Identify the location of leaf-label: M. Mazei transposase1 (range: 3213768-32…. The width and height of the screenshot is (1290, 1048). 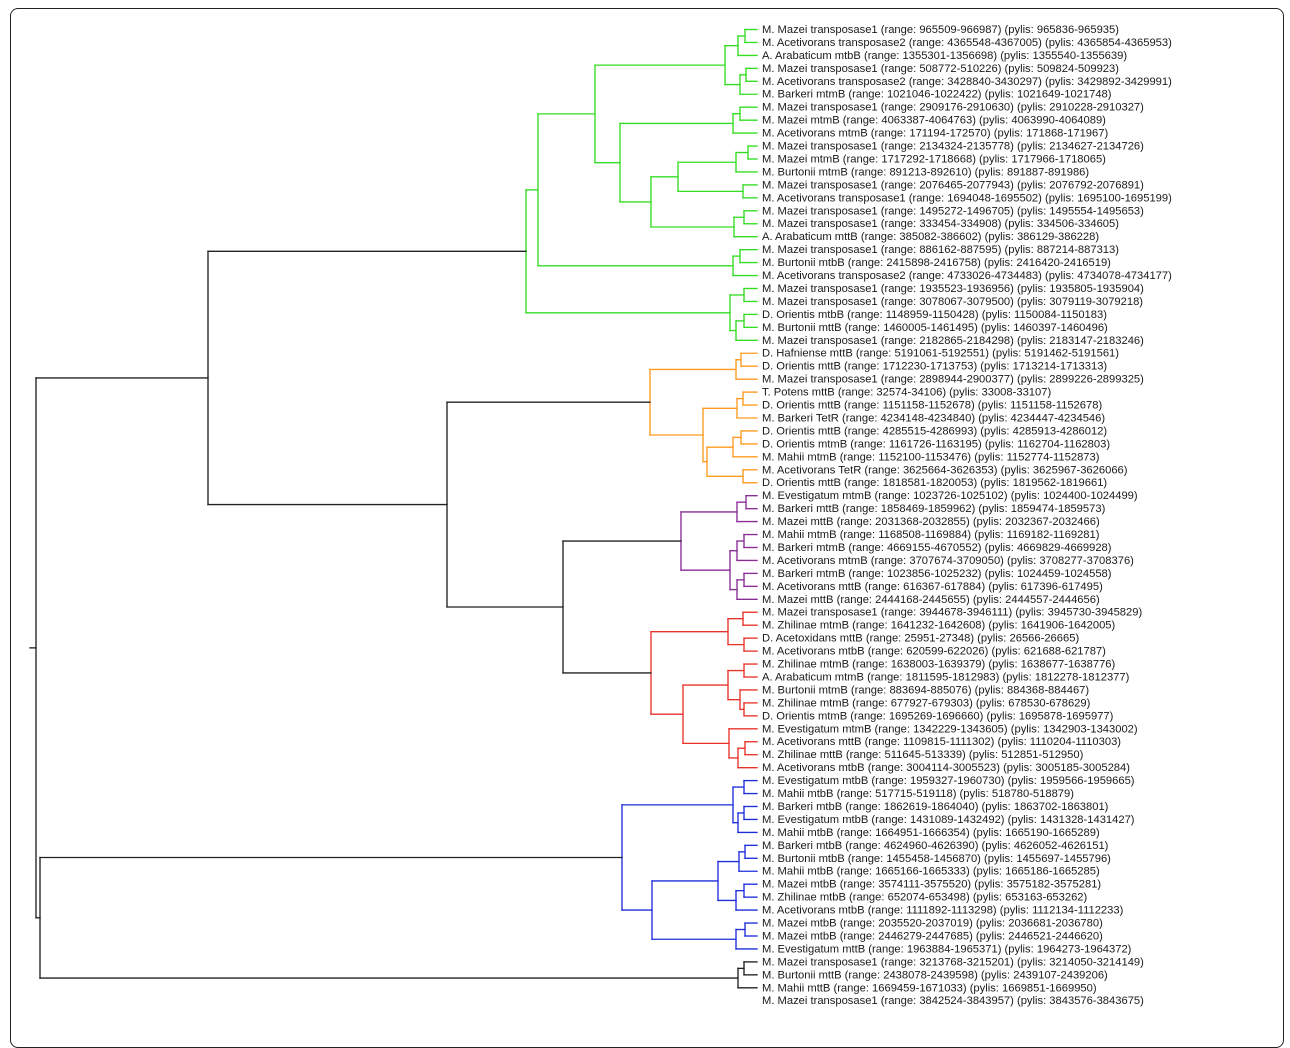
(953, 962).